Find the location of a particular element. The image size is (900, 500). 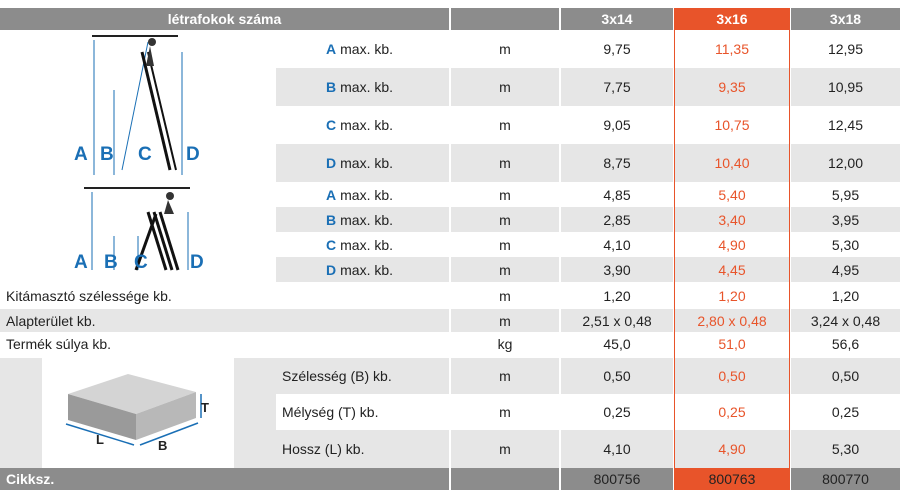

value-cell: 56,6 is located at coordinates (845, 344).